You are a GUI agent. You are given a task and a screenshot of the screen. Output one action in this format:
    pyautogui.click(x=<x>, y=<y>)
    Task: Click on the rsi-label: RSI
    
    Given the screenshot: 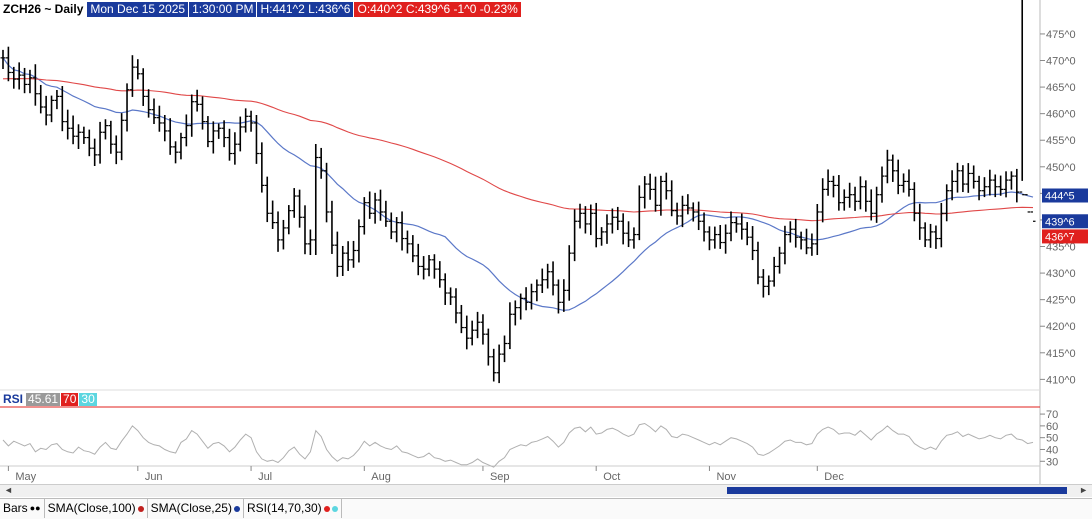 What is the action you would take?
    pyautogui.click(x=13, y=399)
    